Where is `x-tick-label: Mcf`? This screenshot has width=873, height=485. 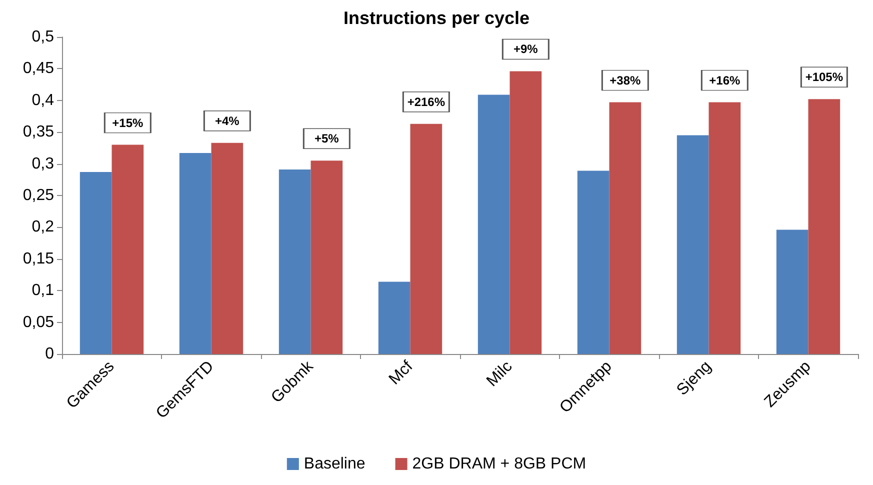 x-tick-label: Mcf is located at coordinates (401, 373).